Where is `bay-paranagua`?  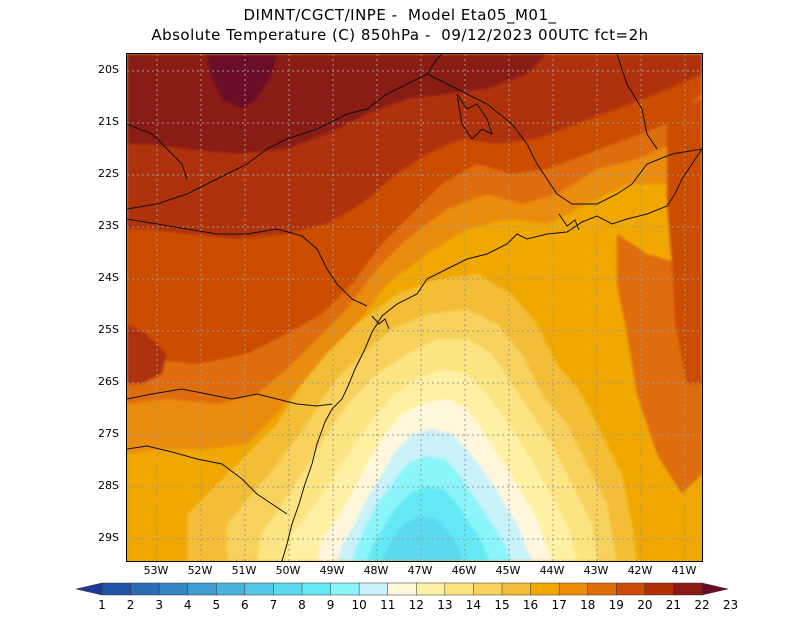 bay-paranagua is located at coordinates (380, 322).